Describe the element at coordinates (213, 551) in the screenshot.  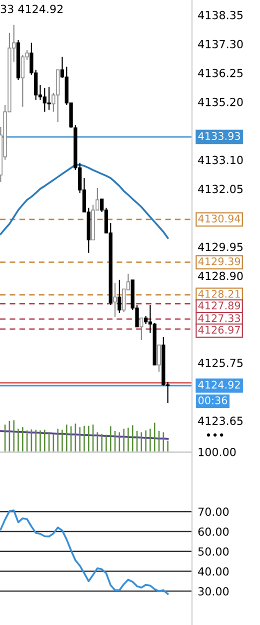
I see `y-tick-label: 50.00` at that location.